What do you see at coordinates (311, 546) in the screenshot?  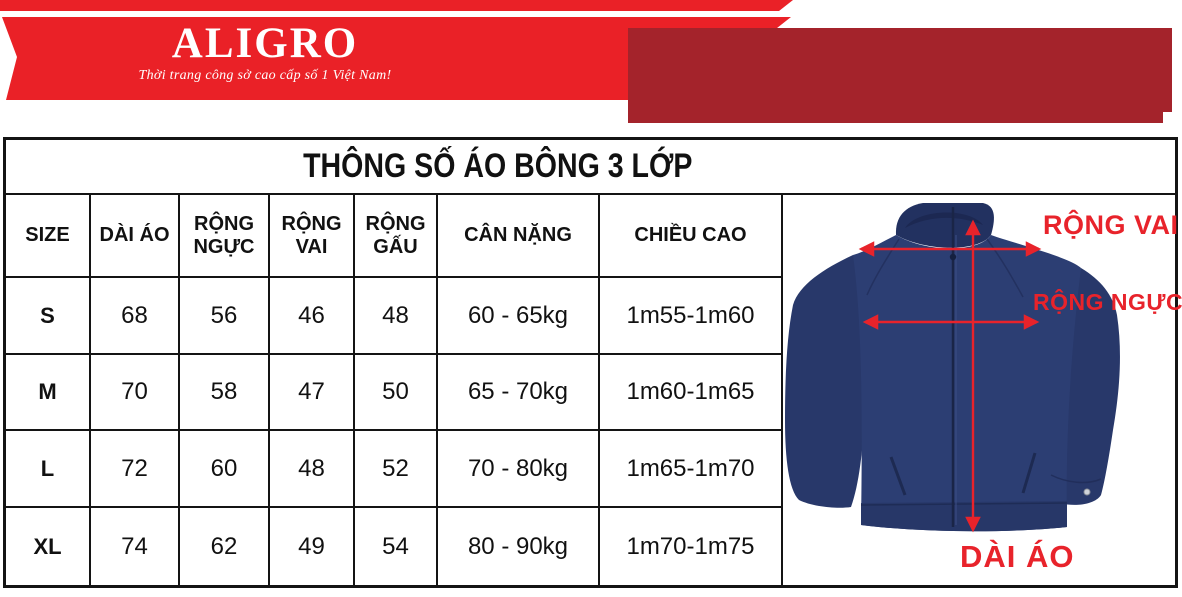 I see `table-cell: 49` at bounding box center [311, 546].